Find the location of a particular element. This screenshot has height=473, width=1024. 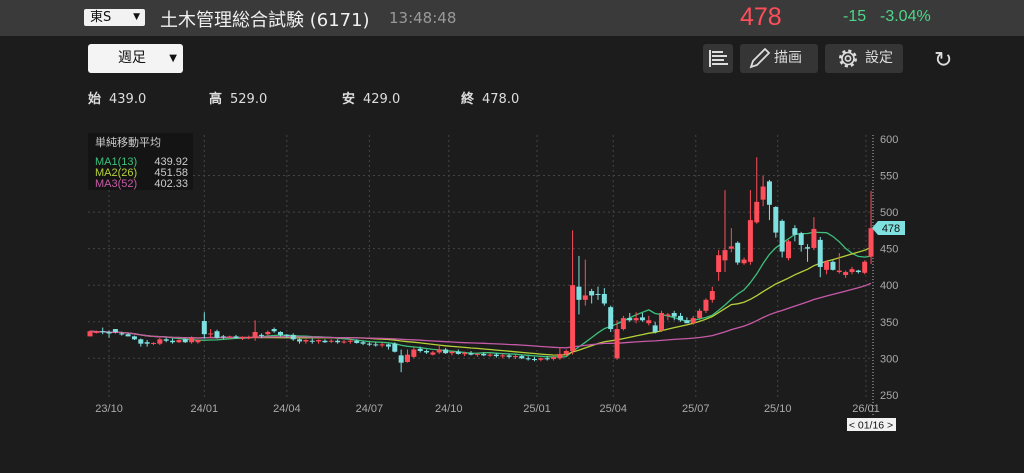

chevron-down-icon: ▼ is located at coordinates (136, 17).